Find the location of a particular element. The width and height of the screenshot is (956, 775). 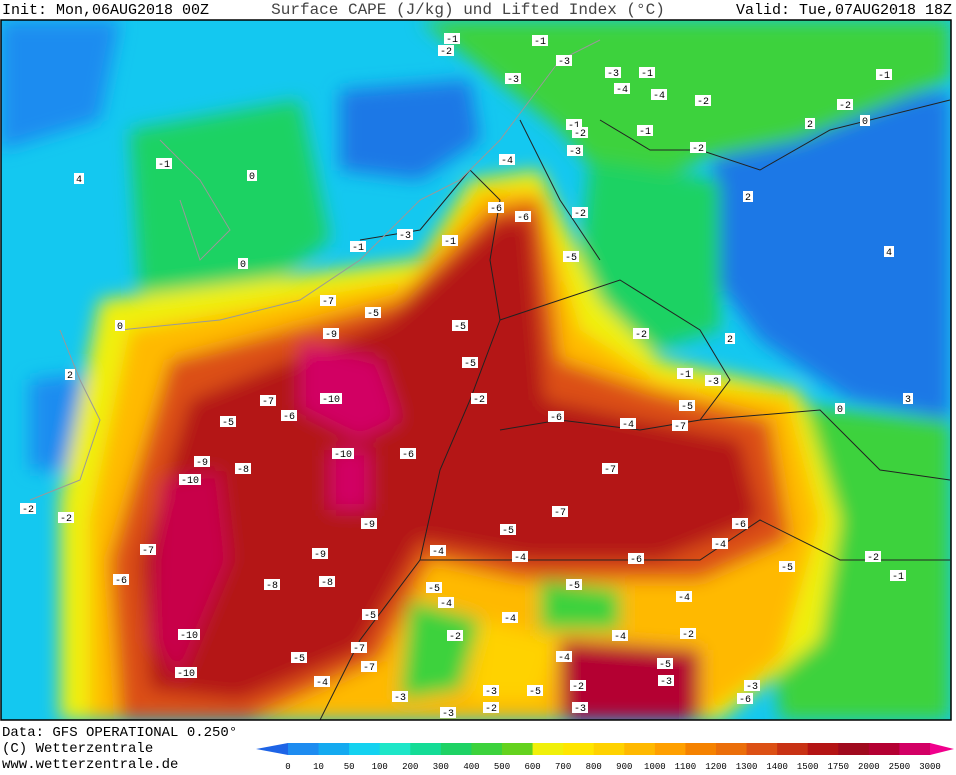

colorbar-arrow-left is located at coordinates (272, 749).